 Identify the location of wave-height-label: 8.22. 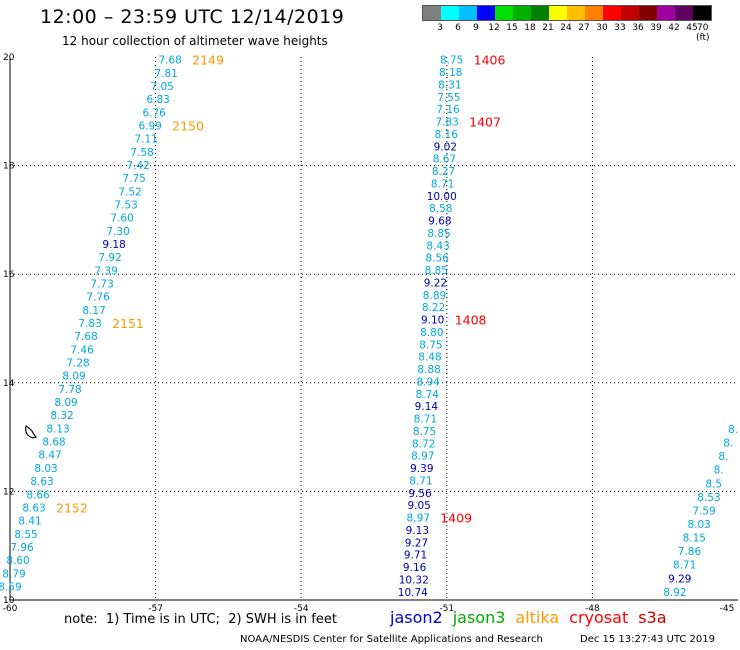
(433, 308).